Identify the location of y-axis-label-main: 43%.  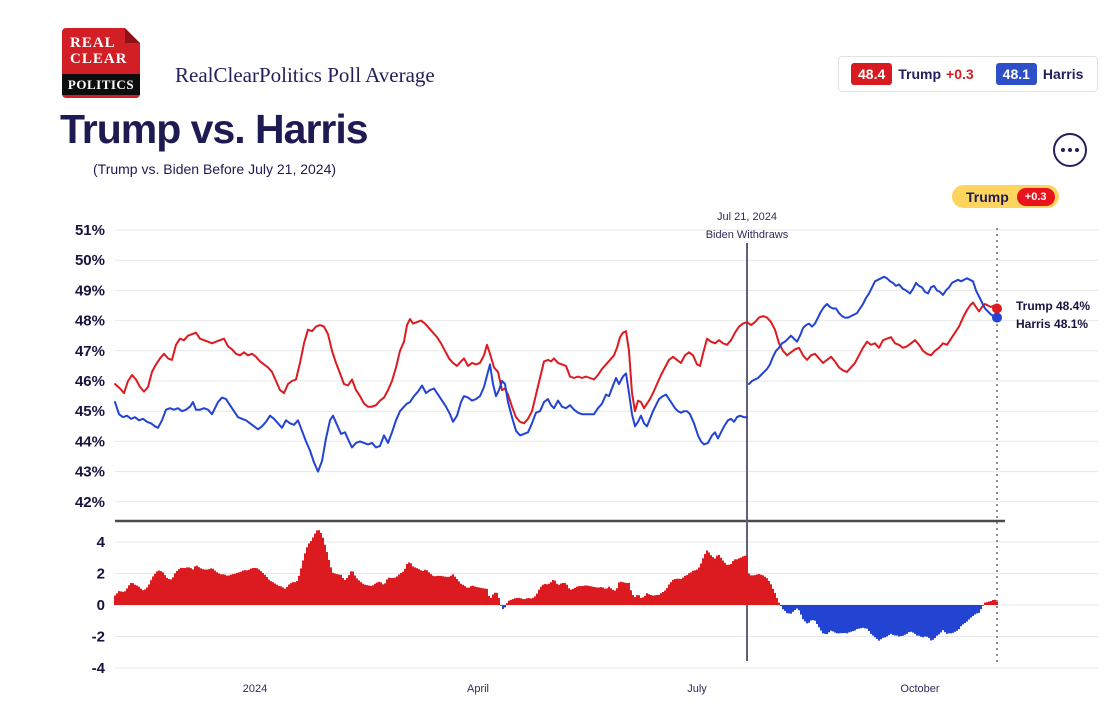
(90, 472).